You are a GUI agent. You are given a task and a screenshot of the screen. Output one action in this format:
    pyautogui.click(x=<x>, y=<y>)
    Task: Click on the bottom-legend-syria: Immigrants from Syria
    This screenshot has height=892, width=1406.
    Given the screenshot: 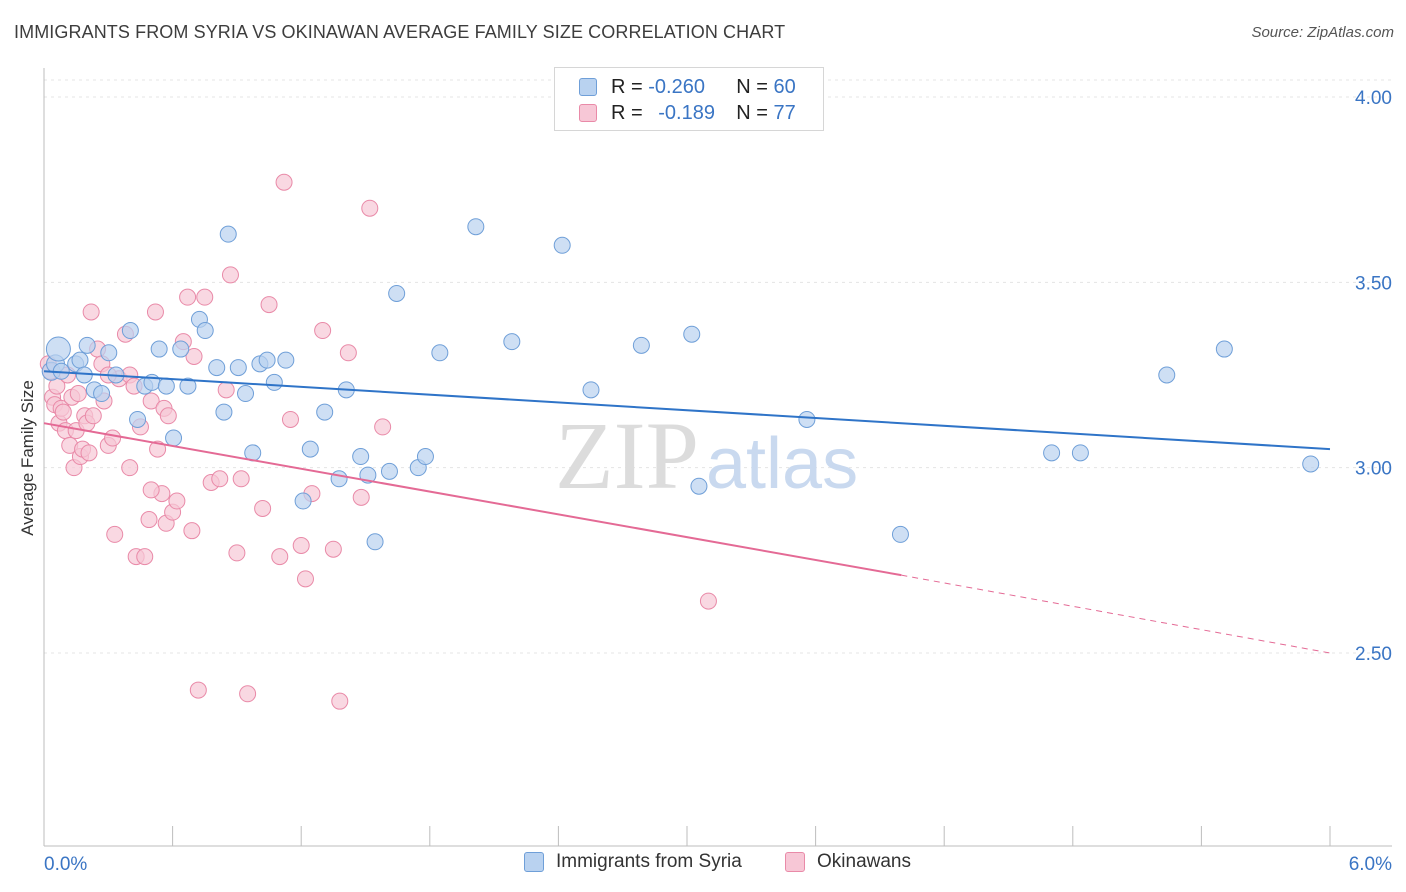 What is the action you would take?
    pyautogui.click(x=633, y=862)
    